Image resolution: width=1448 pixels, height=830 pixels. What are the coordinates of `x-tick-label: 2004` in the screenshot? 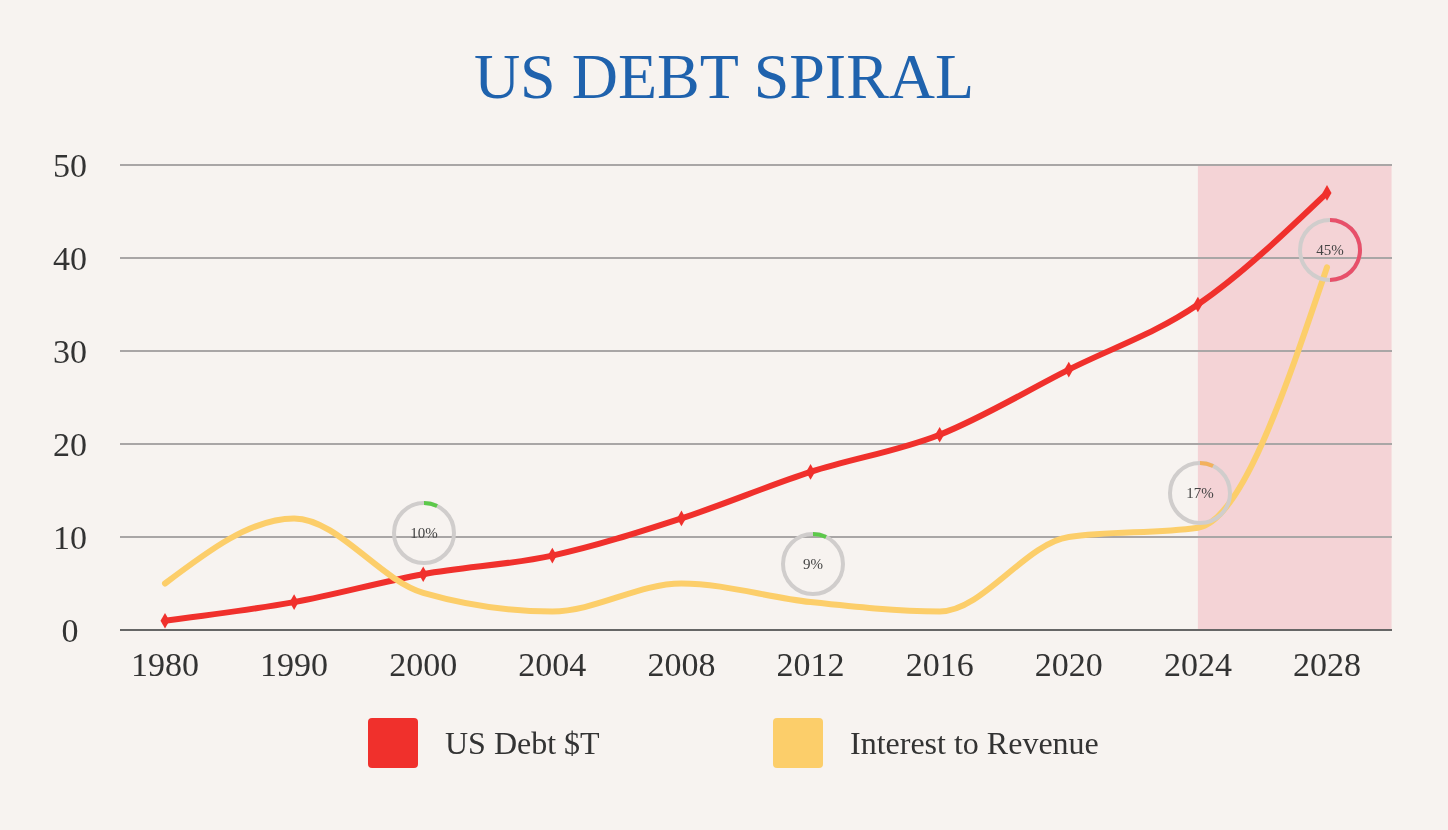 It's located at (552, 664).